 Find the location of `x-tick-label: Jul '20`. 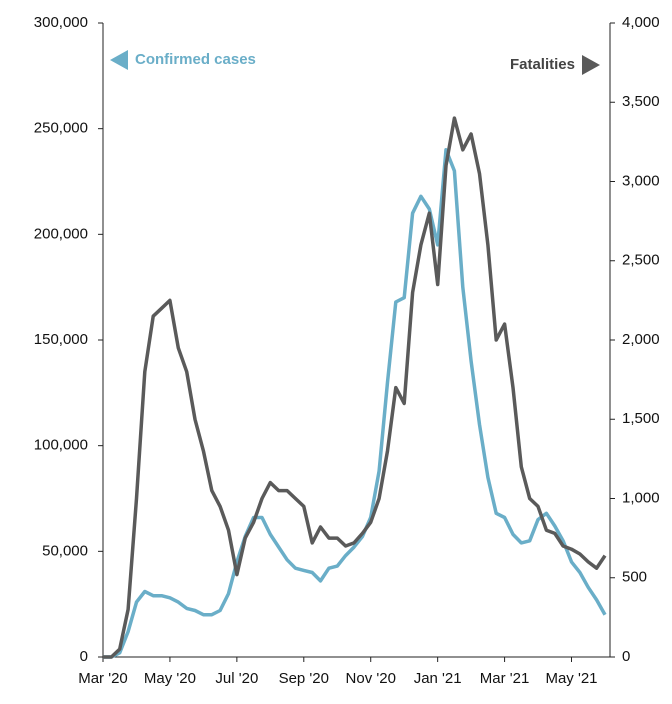

x-tick-label: Jul '20 is located at coordinates (236, 678).